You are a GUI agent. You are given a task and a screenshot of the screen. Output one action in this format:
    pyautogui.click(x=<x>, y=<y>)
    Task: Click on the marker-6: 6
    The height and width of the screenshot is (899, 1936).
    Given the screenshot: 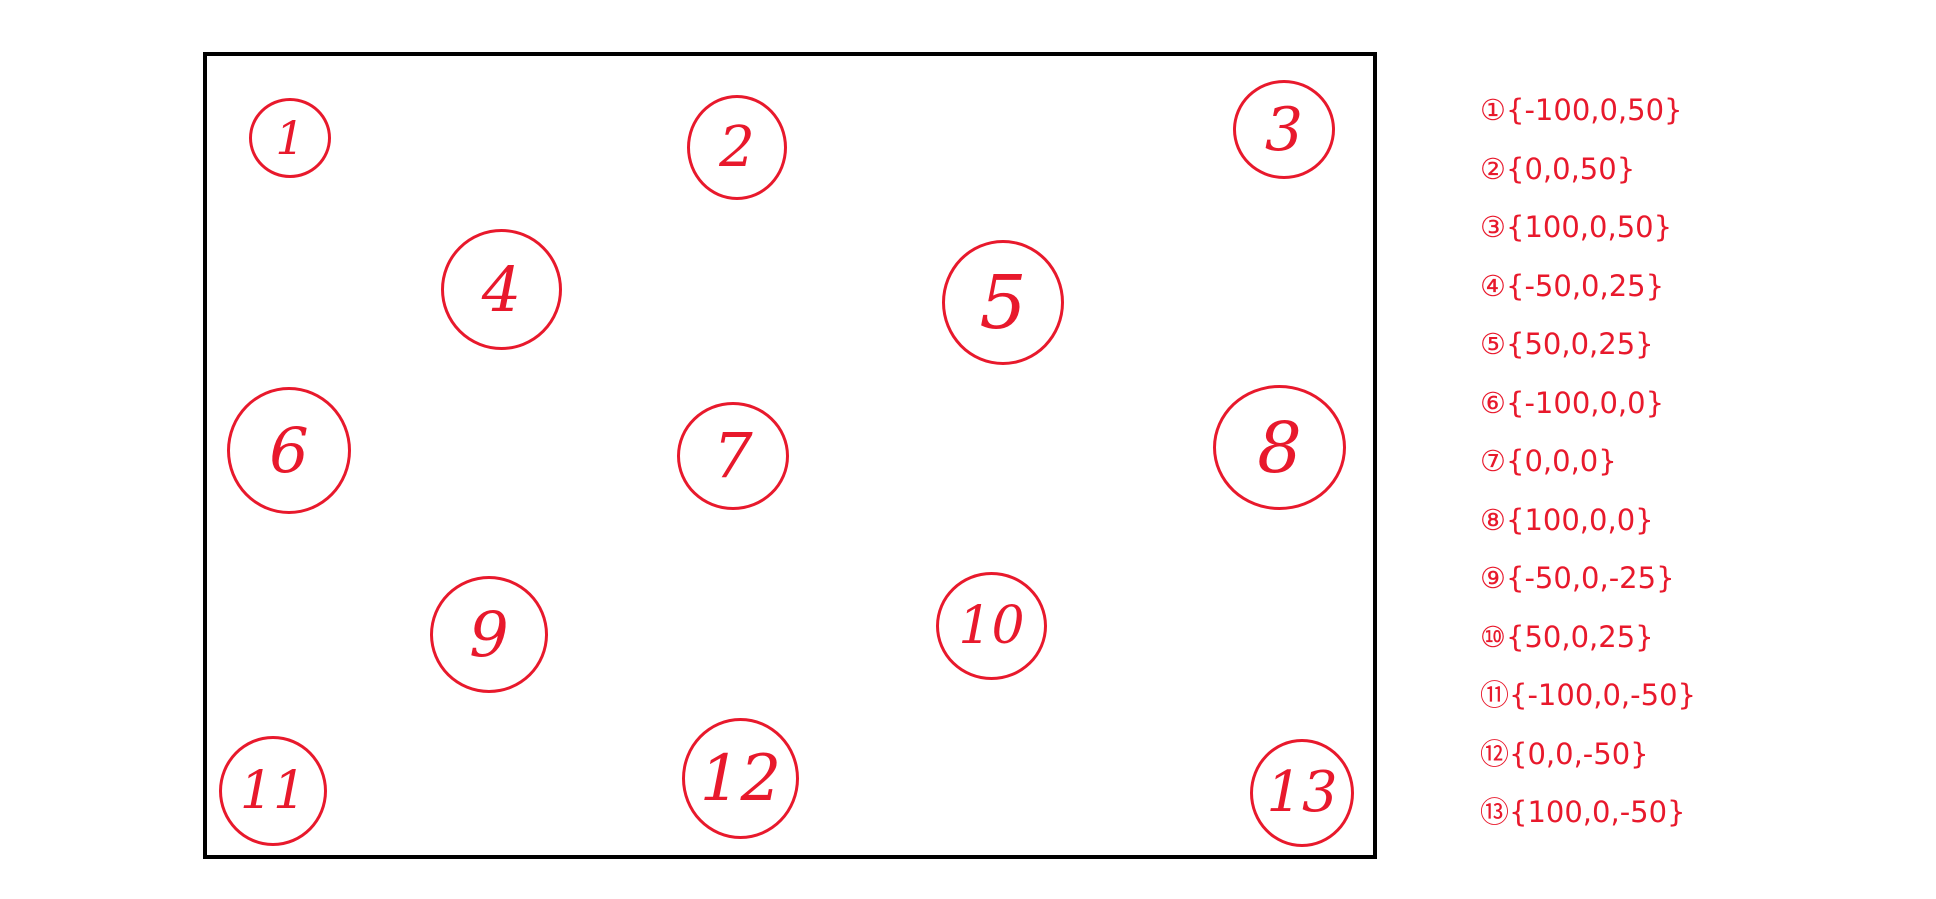 What is the action you would take?
    pyautogui.click(x=289, y=450)
    